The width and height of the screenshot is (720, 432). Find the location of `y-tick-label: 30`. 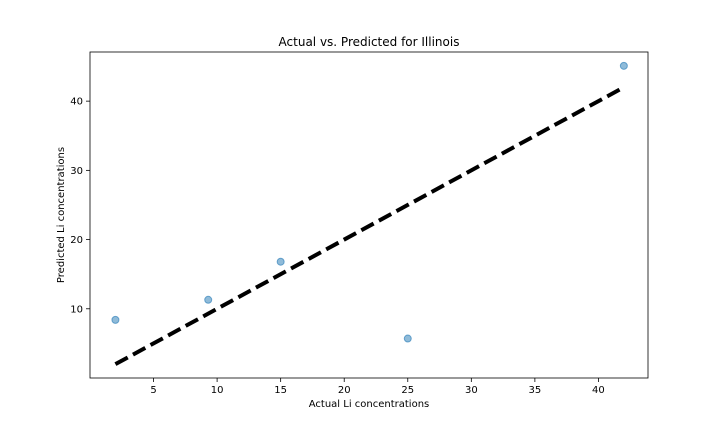

y-tick-label: 30 is located at coordinates (76, 171).